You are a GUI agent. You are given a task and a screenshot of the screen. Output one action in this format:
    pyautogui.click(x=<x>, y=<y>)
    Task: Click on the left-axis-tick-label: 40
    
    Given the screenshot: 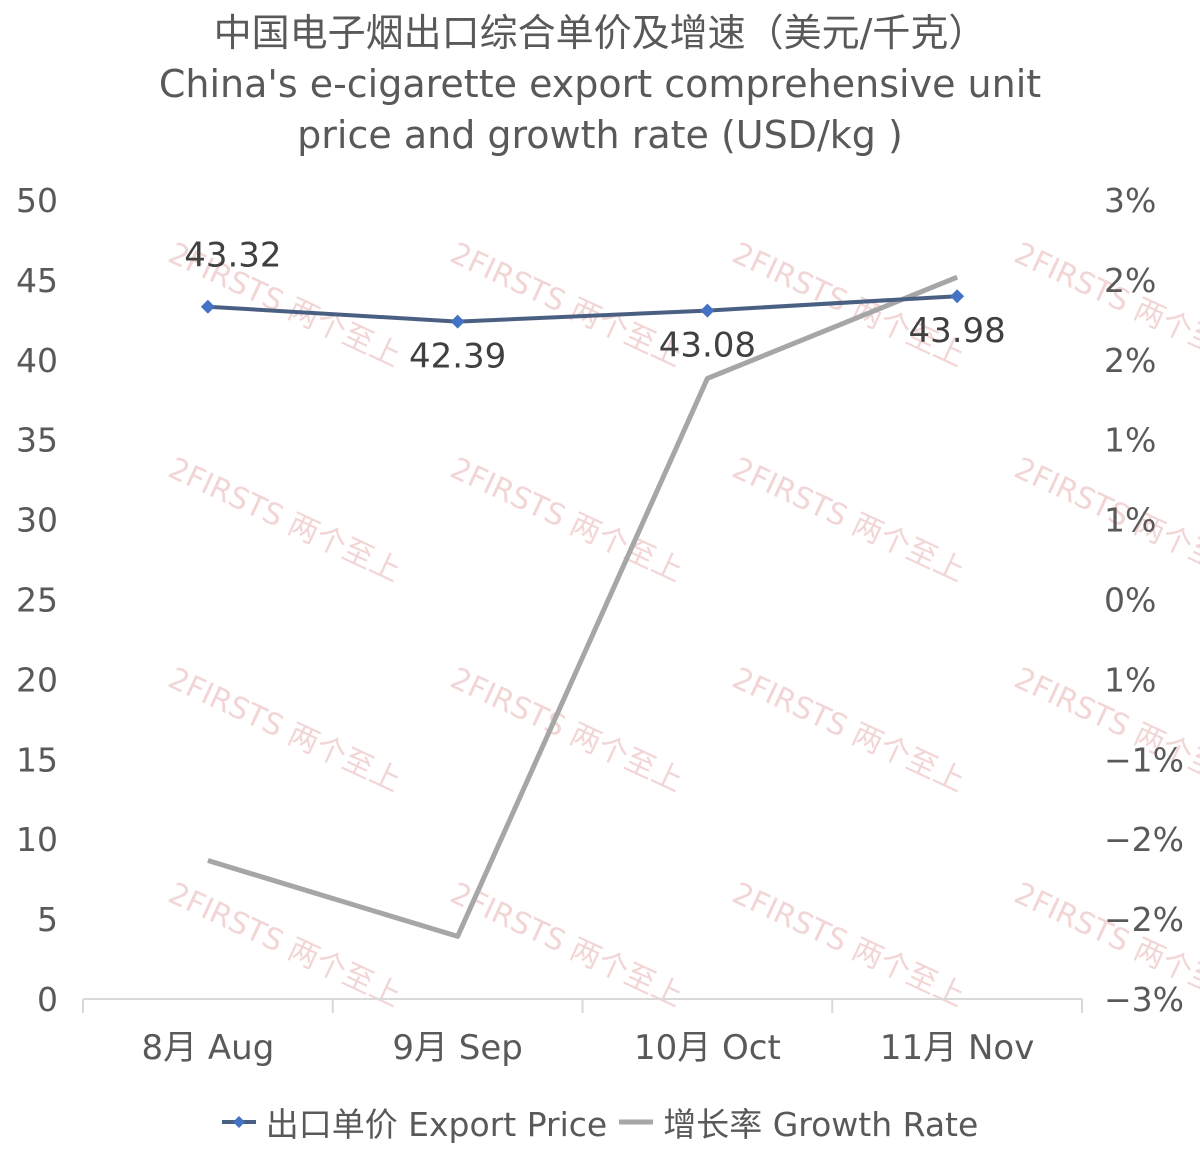 What is the action you would take?
    pyautogui.click(x=37, y=360)
    